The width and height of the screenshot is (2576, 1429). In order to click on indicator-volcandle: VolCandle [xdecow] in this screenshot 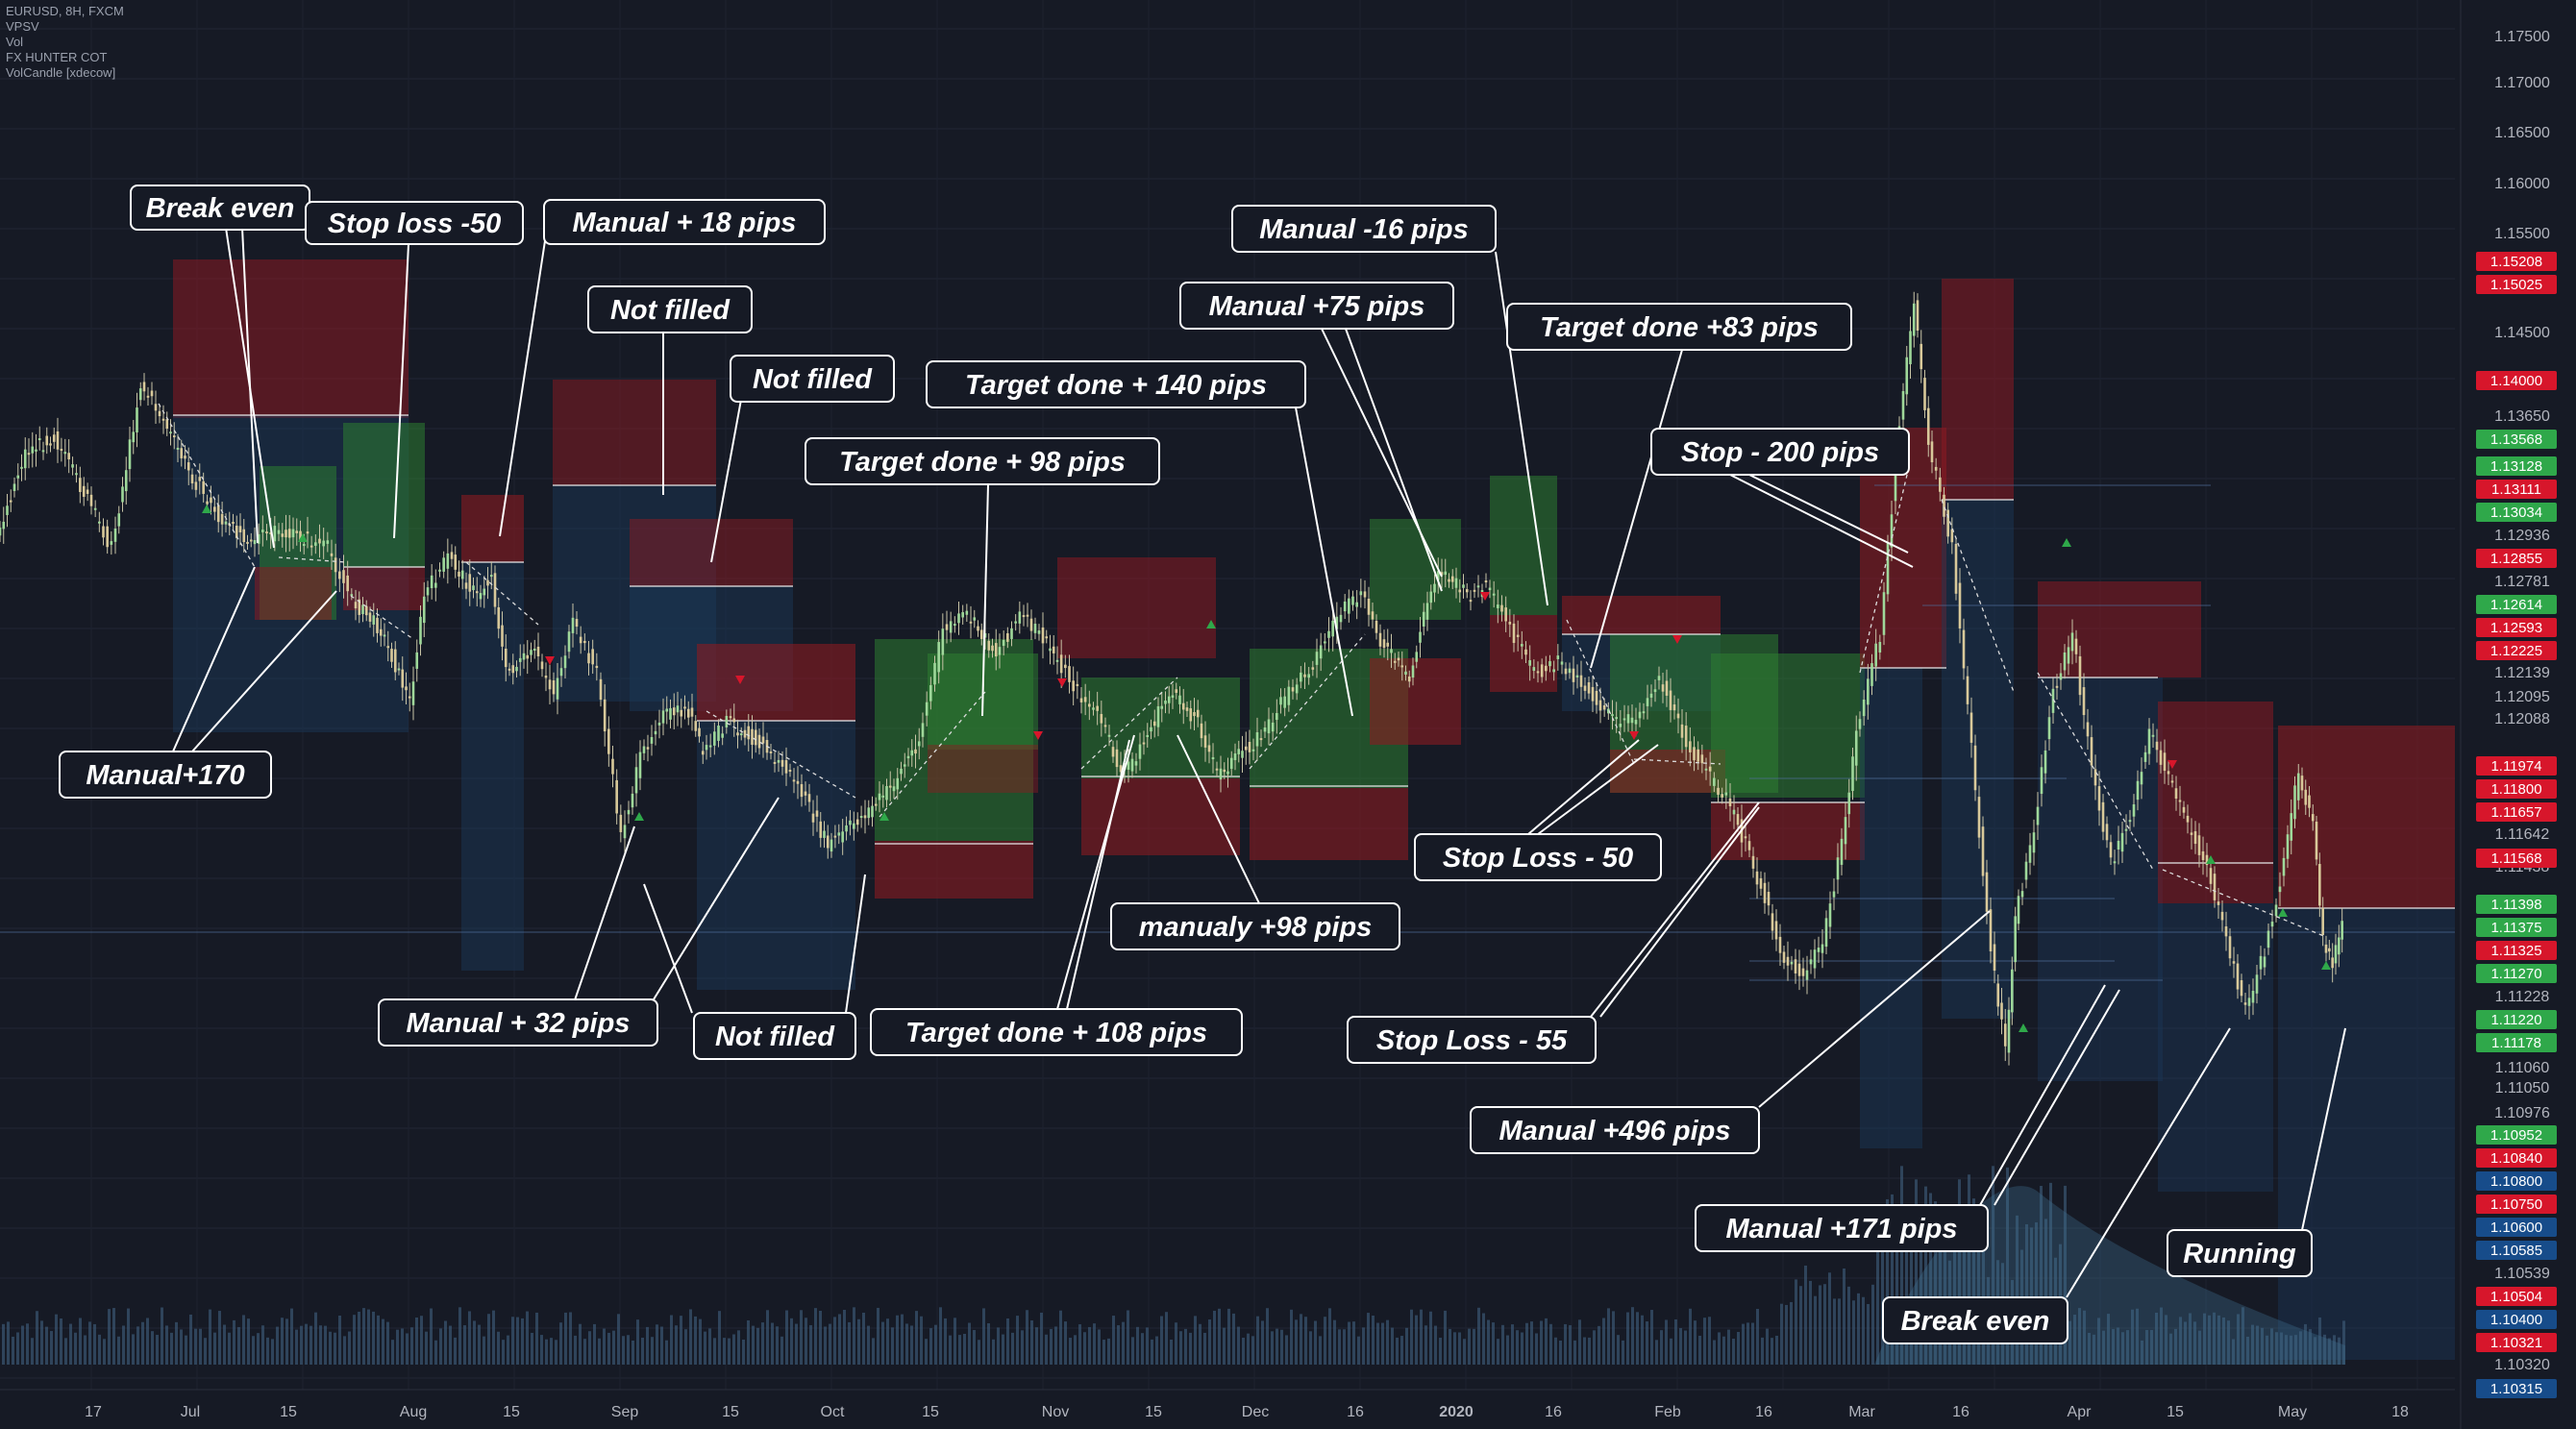, I will do `click(61, 72)`.